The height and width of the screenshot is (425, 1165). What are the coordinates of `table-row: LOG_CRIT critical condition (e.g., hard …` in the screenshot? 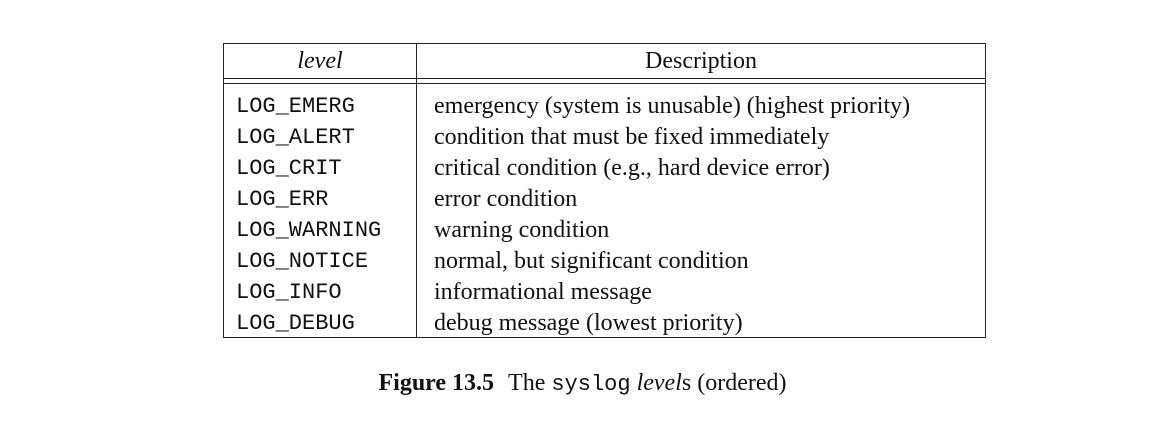 It's located at (604, 168).